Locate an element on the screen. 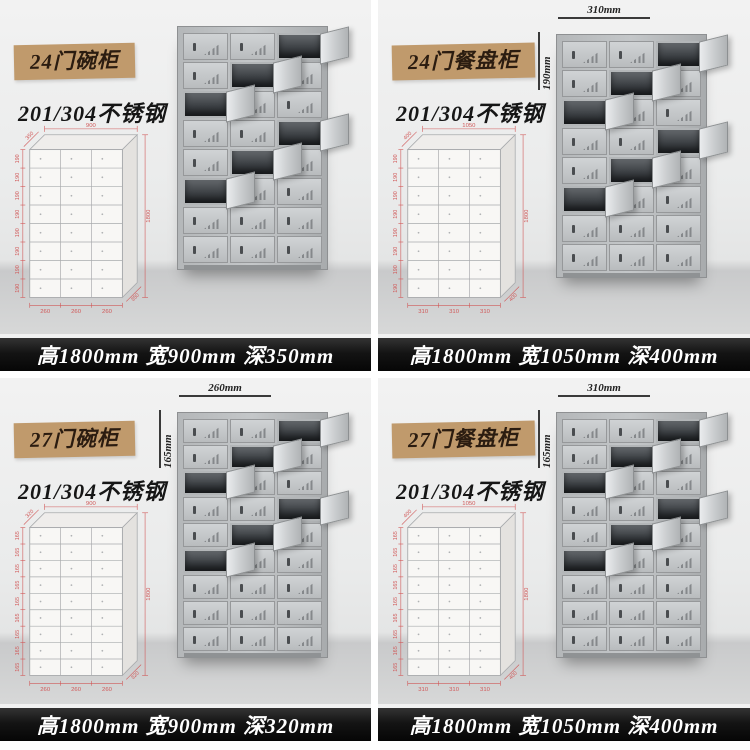 The width and height of the screenshot is (750, 750). photo-height-label: 190mm is located at coordinates (545, 61).